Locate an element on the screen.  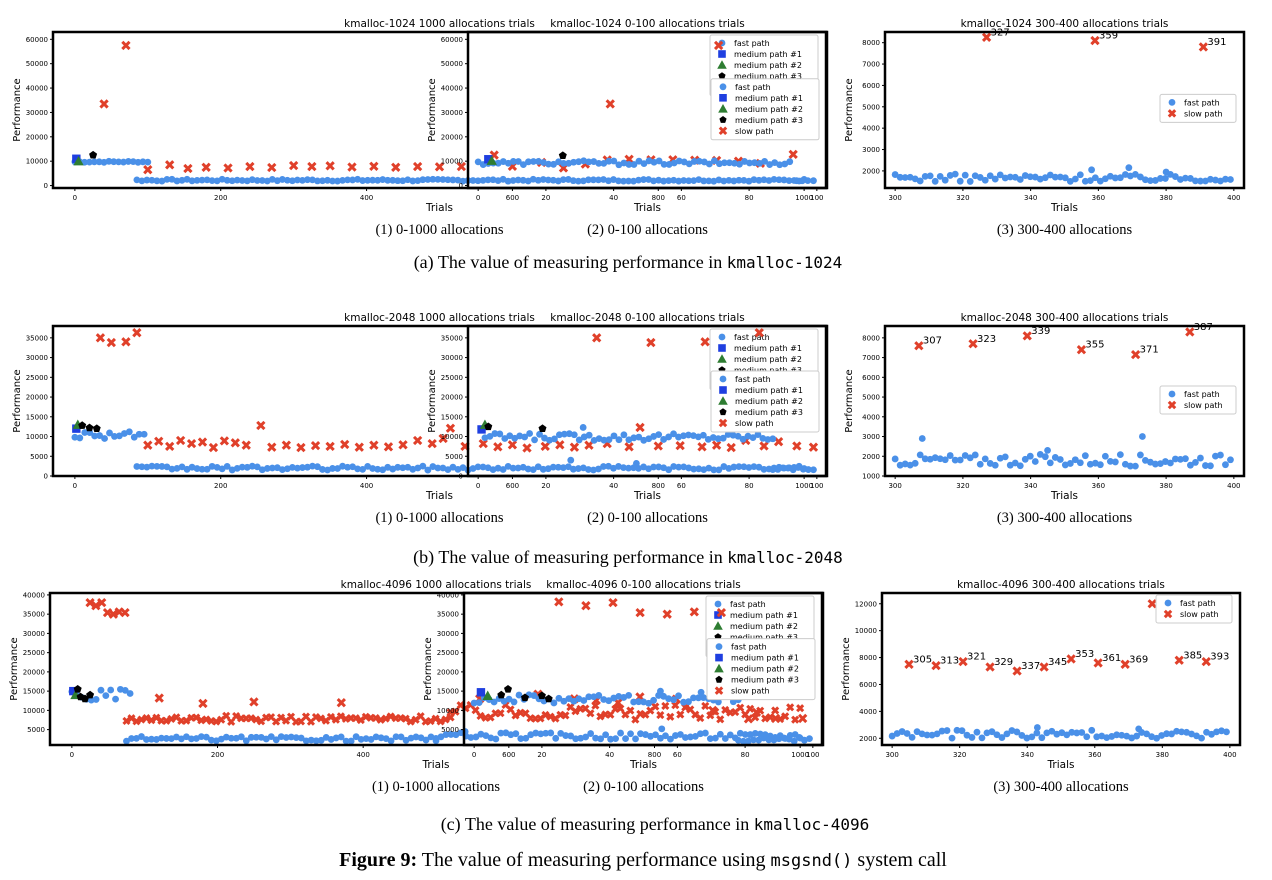
x-axis-label: Trials is located at coordinates (647, 208).